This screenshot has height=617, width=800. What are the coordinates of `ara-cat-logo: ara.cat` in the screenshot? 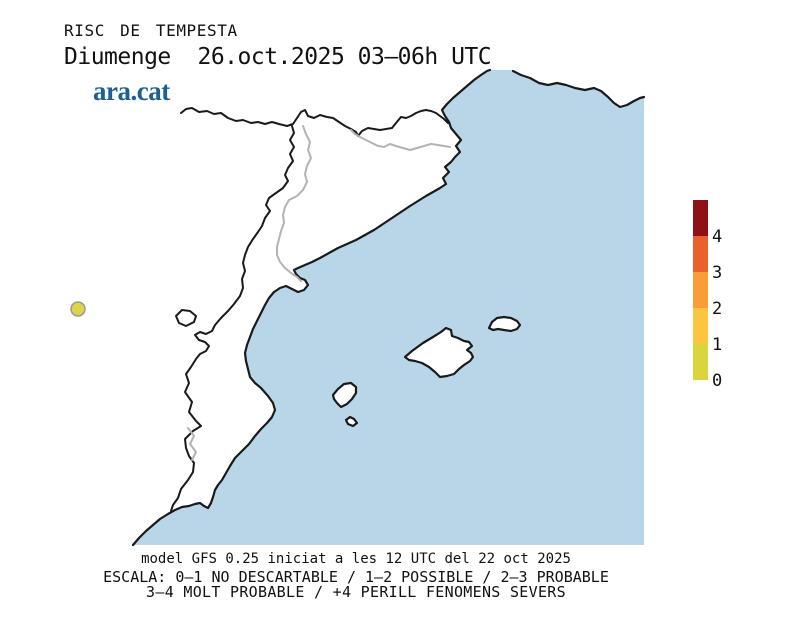 It's located at (131, 91).